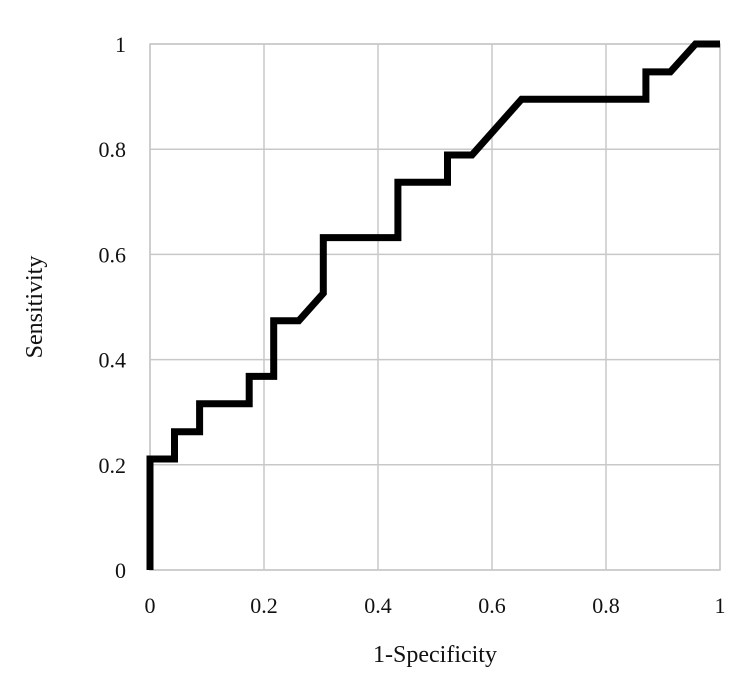 The width and height of the screenshot is (750, 683). What do you see at coordinates (606, 605) in the screenshot?
I see `x-tick-label: 0.8` at bounding box center [606, 605].